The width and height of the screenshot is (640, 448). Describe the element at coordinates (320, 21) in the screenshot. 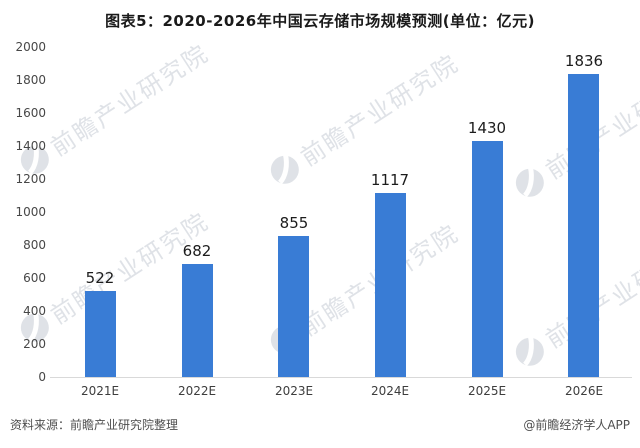

I see `chart-title: 图表5：2020-2026年中国云存储市场规模预测(单位：亿元)` at that location.